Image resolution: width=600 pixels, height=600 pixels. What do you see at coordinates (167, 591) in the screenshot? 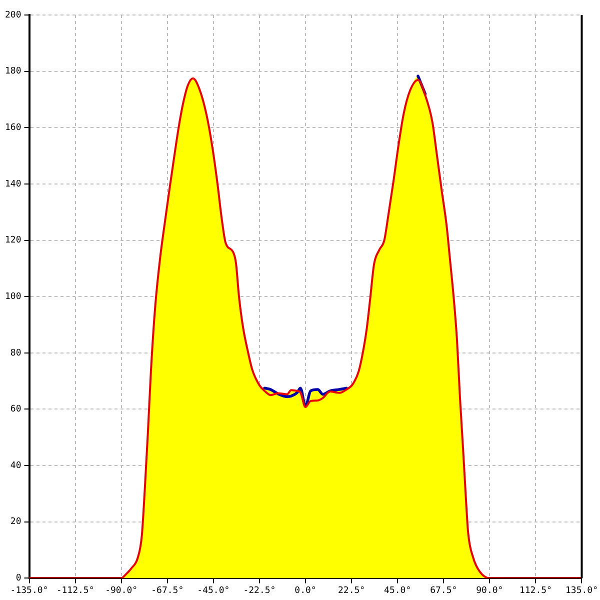
I see `x-tick-label: -67.5°` at bounding box center [167, 591].